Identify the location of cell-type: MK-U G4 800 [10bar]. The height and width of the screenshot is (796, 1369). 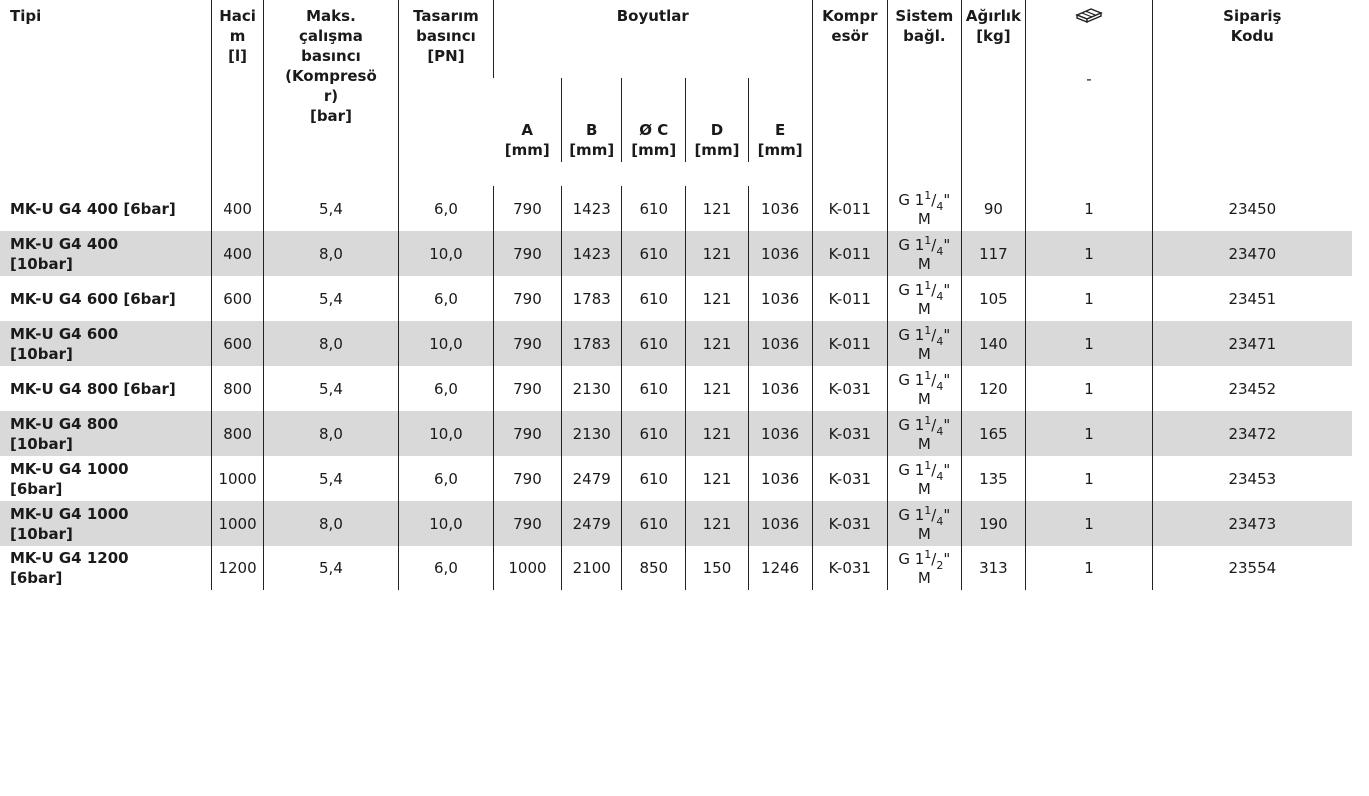
(64, 433).